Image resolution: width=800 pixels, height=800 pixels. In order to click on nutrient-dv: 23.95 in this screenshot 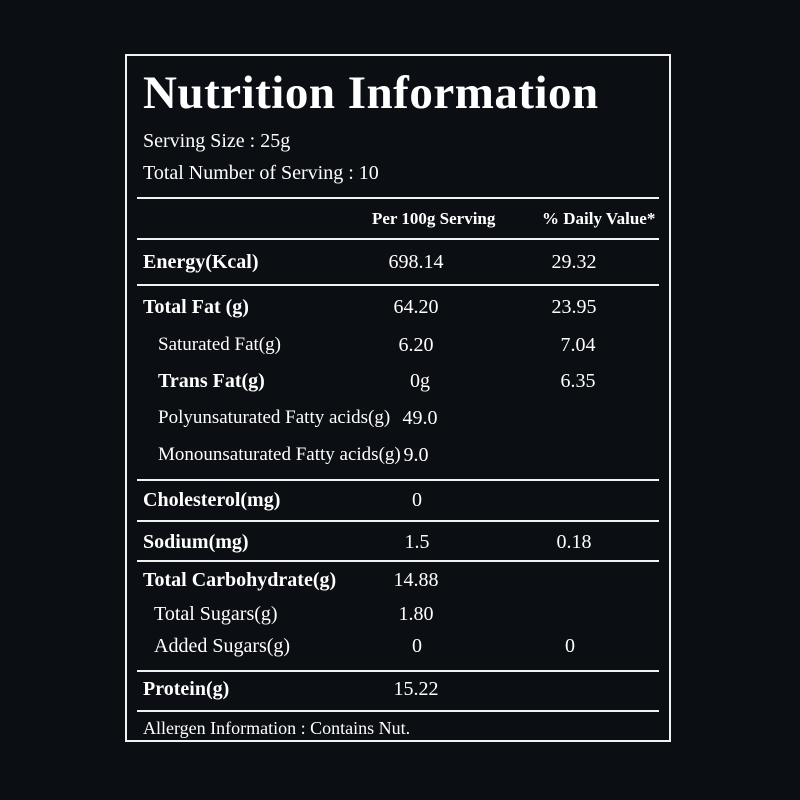, I will do `click(574, 307)`.